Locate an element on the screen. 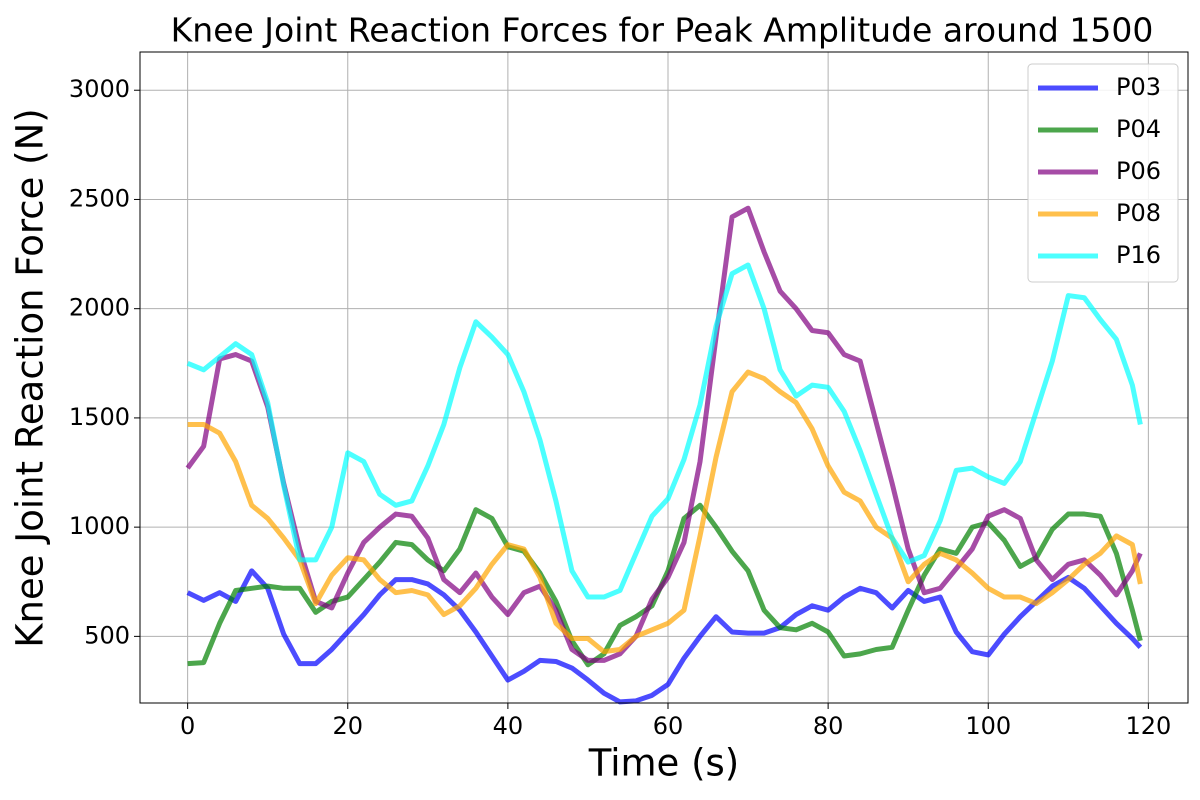  y-axis-label: Knee Joint Reaction Force (N) is located at coordinates (30, 377).